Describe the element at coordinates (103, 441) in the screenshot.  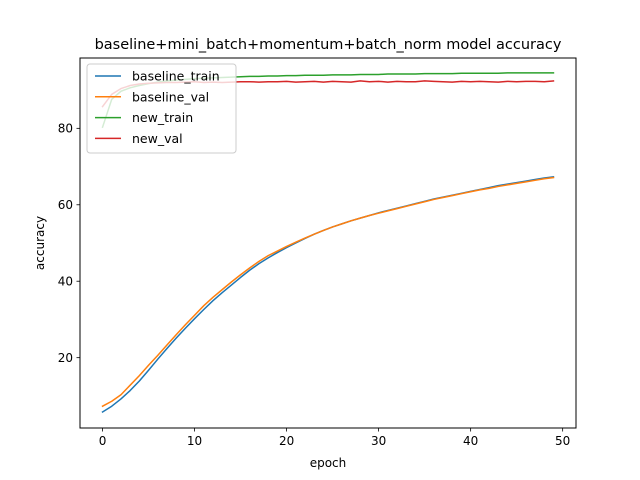
I see `x-tick-label: 0` at that location.